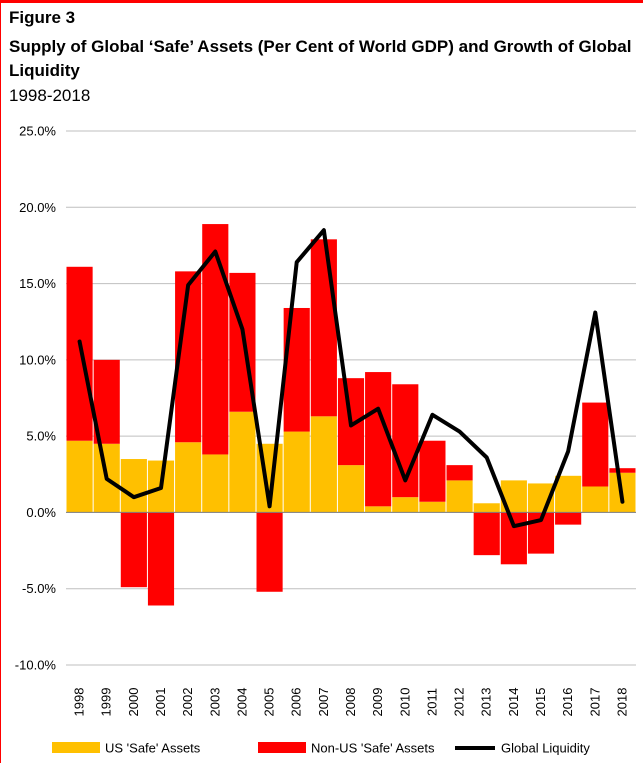 This screenshot has height=763, width=643. Describe the element at coordinates (269, 702) in the screenshot. I see `x-tick-label: 2005` at that location.